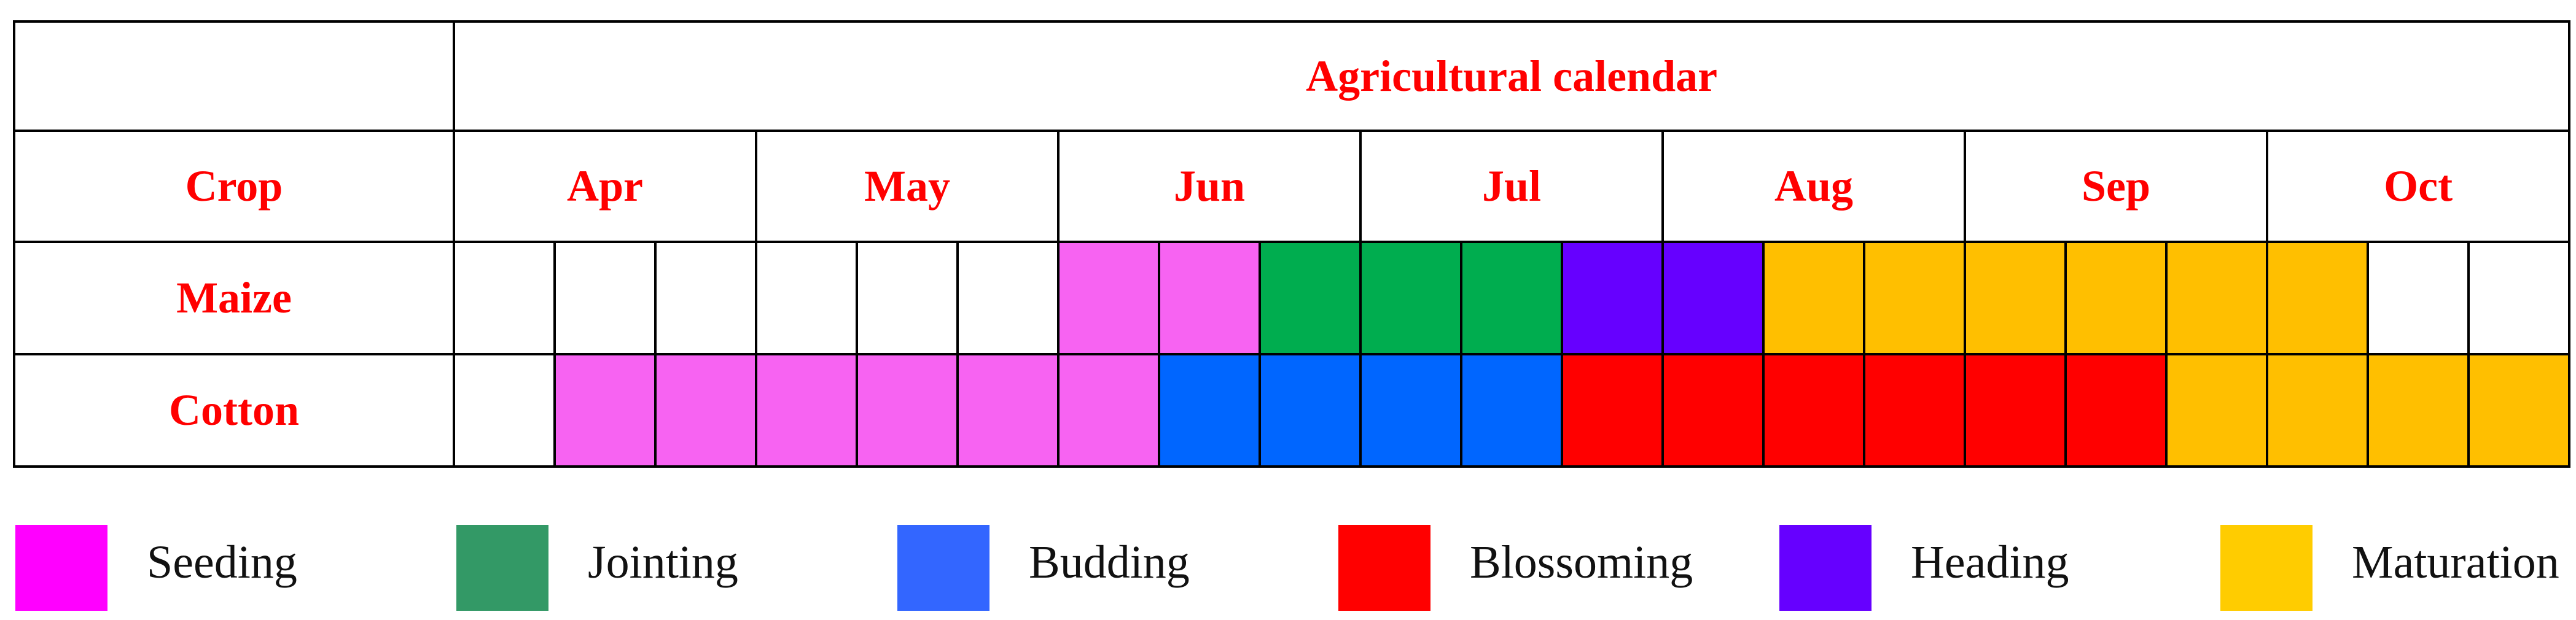  I want to click on seeding-color-swatch, so click(61, 568).